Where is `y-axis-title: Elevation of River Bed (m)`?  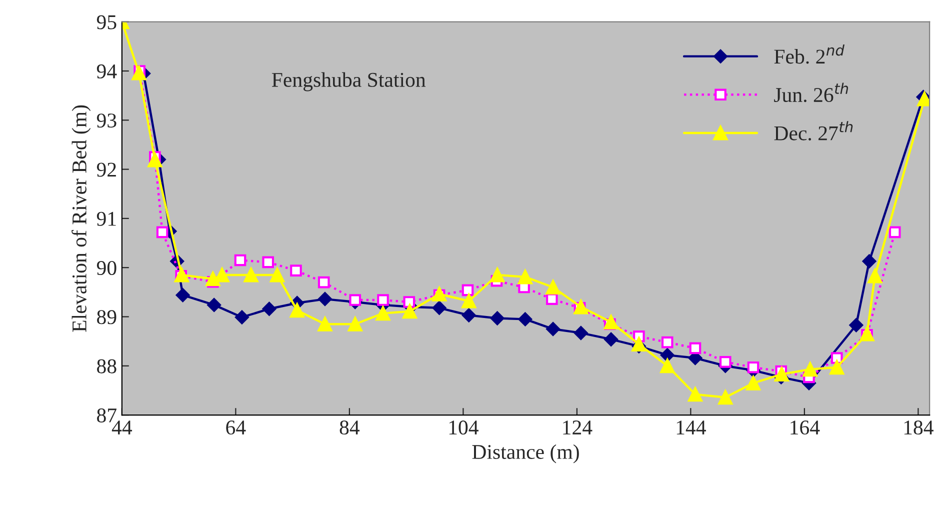 y-axis-title: Elevation of River Bed (m) is located at coordinates (81, 218).